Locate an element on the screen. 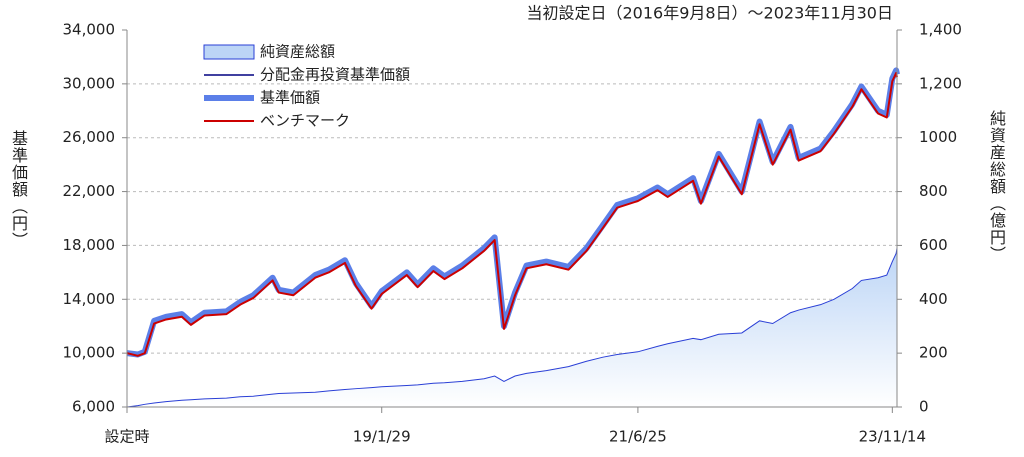 The image size is (1024, 457). legend-label: 分配金再投資基準価額 is located at coordinates (335, 75).